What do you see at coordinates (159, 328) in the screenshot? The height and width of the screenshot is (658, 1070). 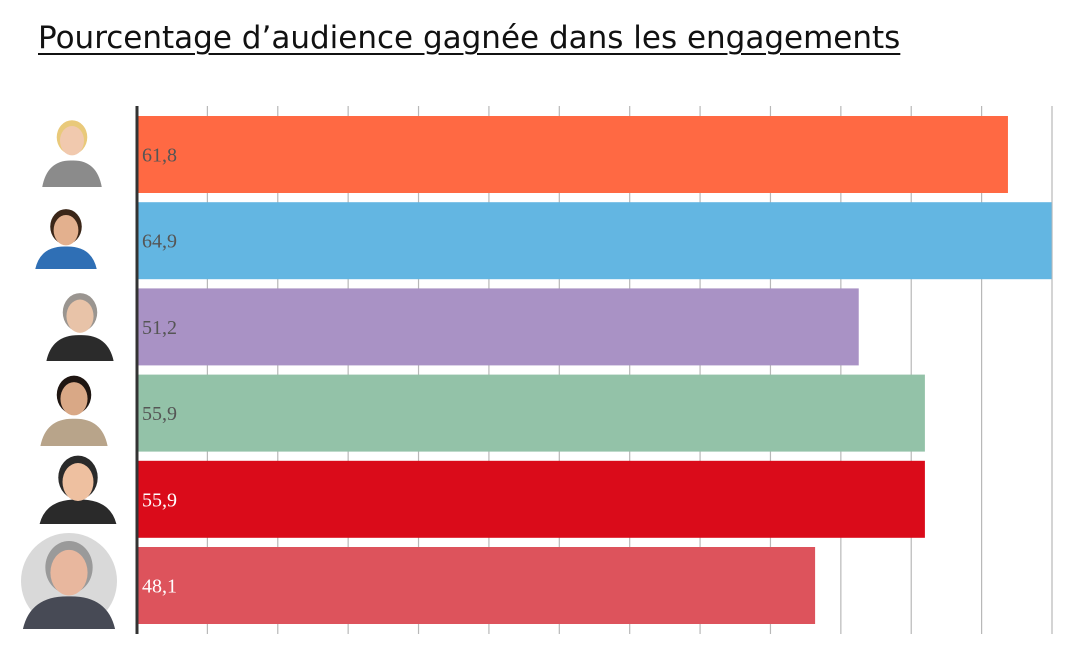 I see `data-label: 51,2` at bounding box center [159, 328].